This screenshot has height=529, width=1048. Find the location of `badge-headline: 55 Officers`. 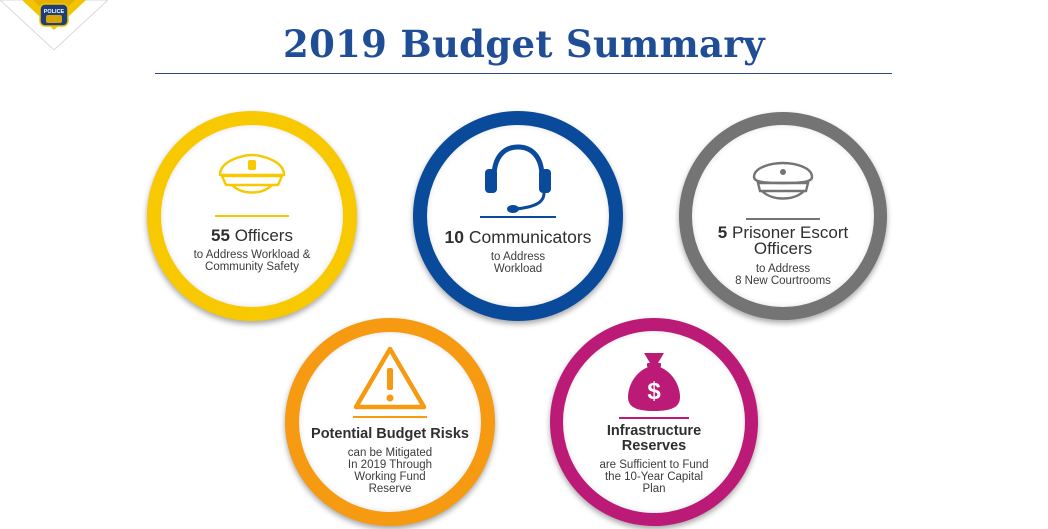

badge-headline: 55 Officers is located at coordinates (252, 235).